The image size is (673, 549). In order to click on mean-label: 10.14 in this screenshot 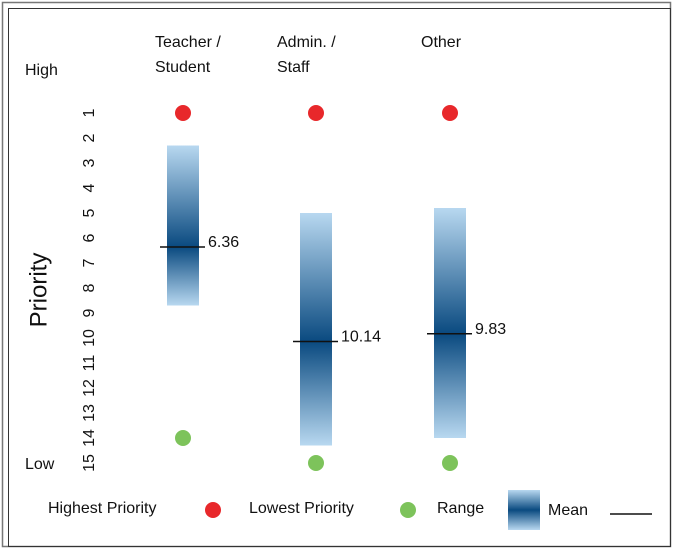, I will do `click(361, 337)`.